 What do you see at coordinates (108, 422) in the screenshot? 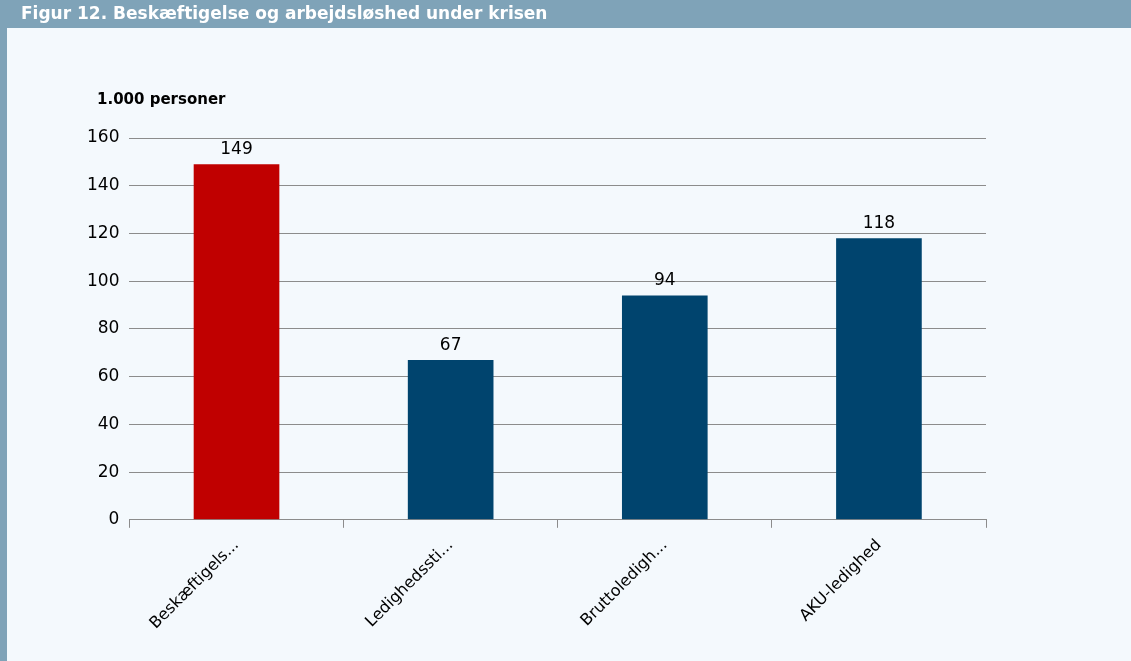
I see `y-tick-label: 40` at bounding box center [108, 422].